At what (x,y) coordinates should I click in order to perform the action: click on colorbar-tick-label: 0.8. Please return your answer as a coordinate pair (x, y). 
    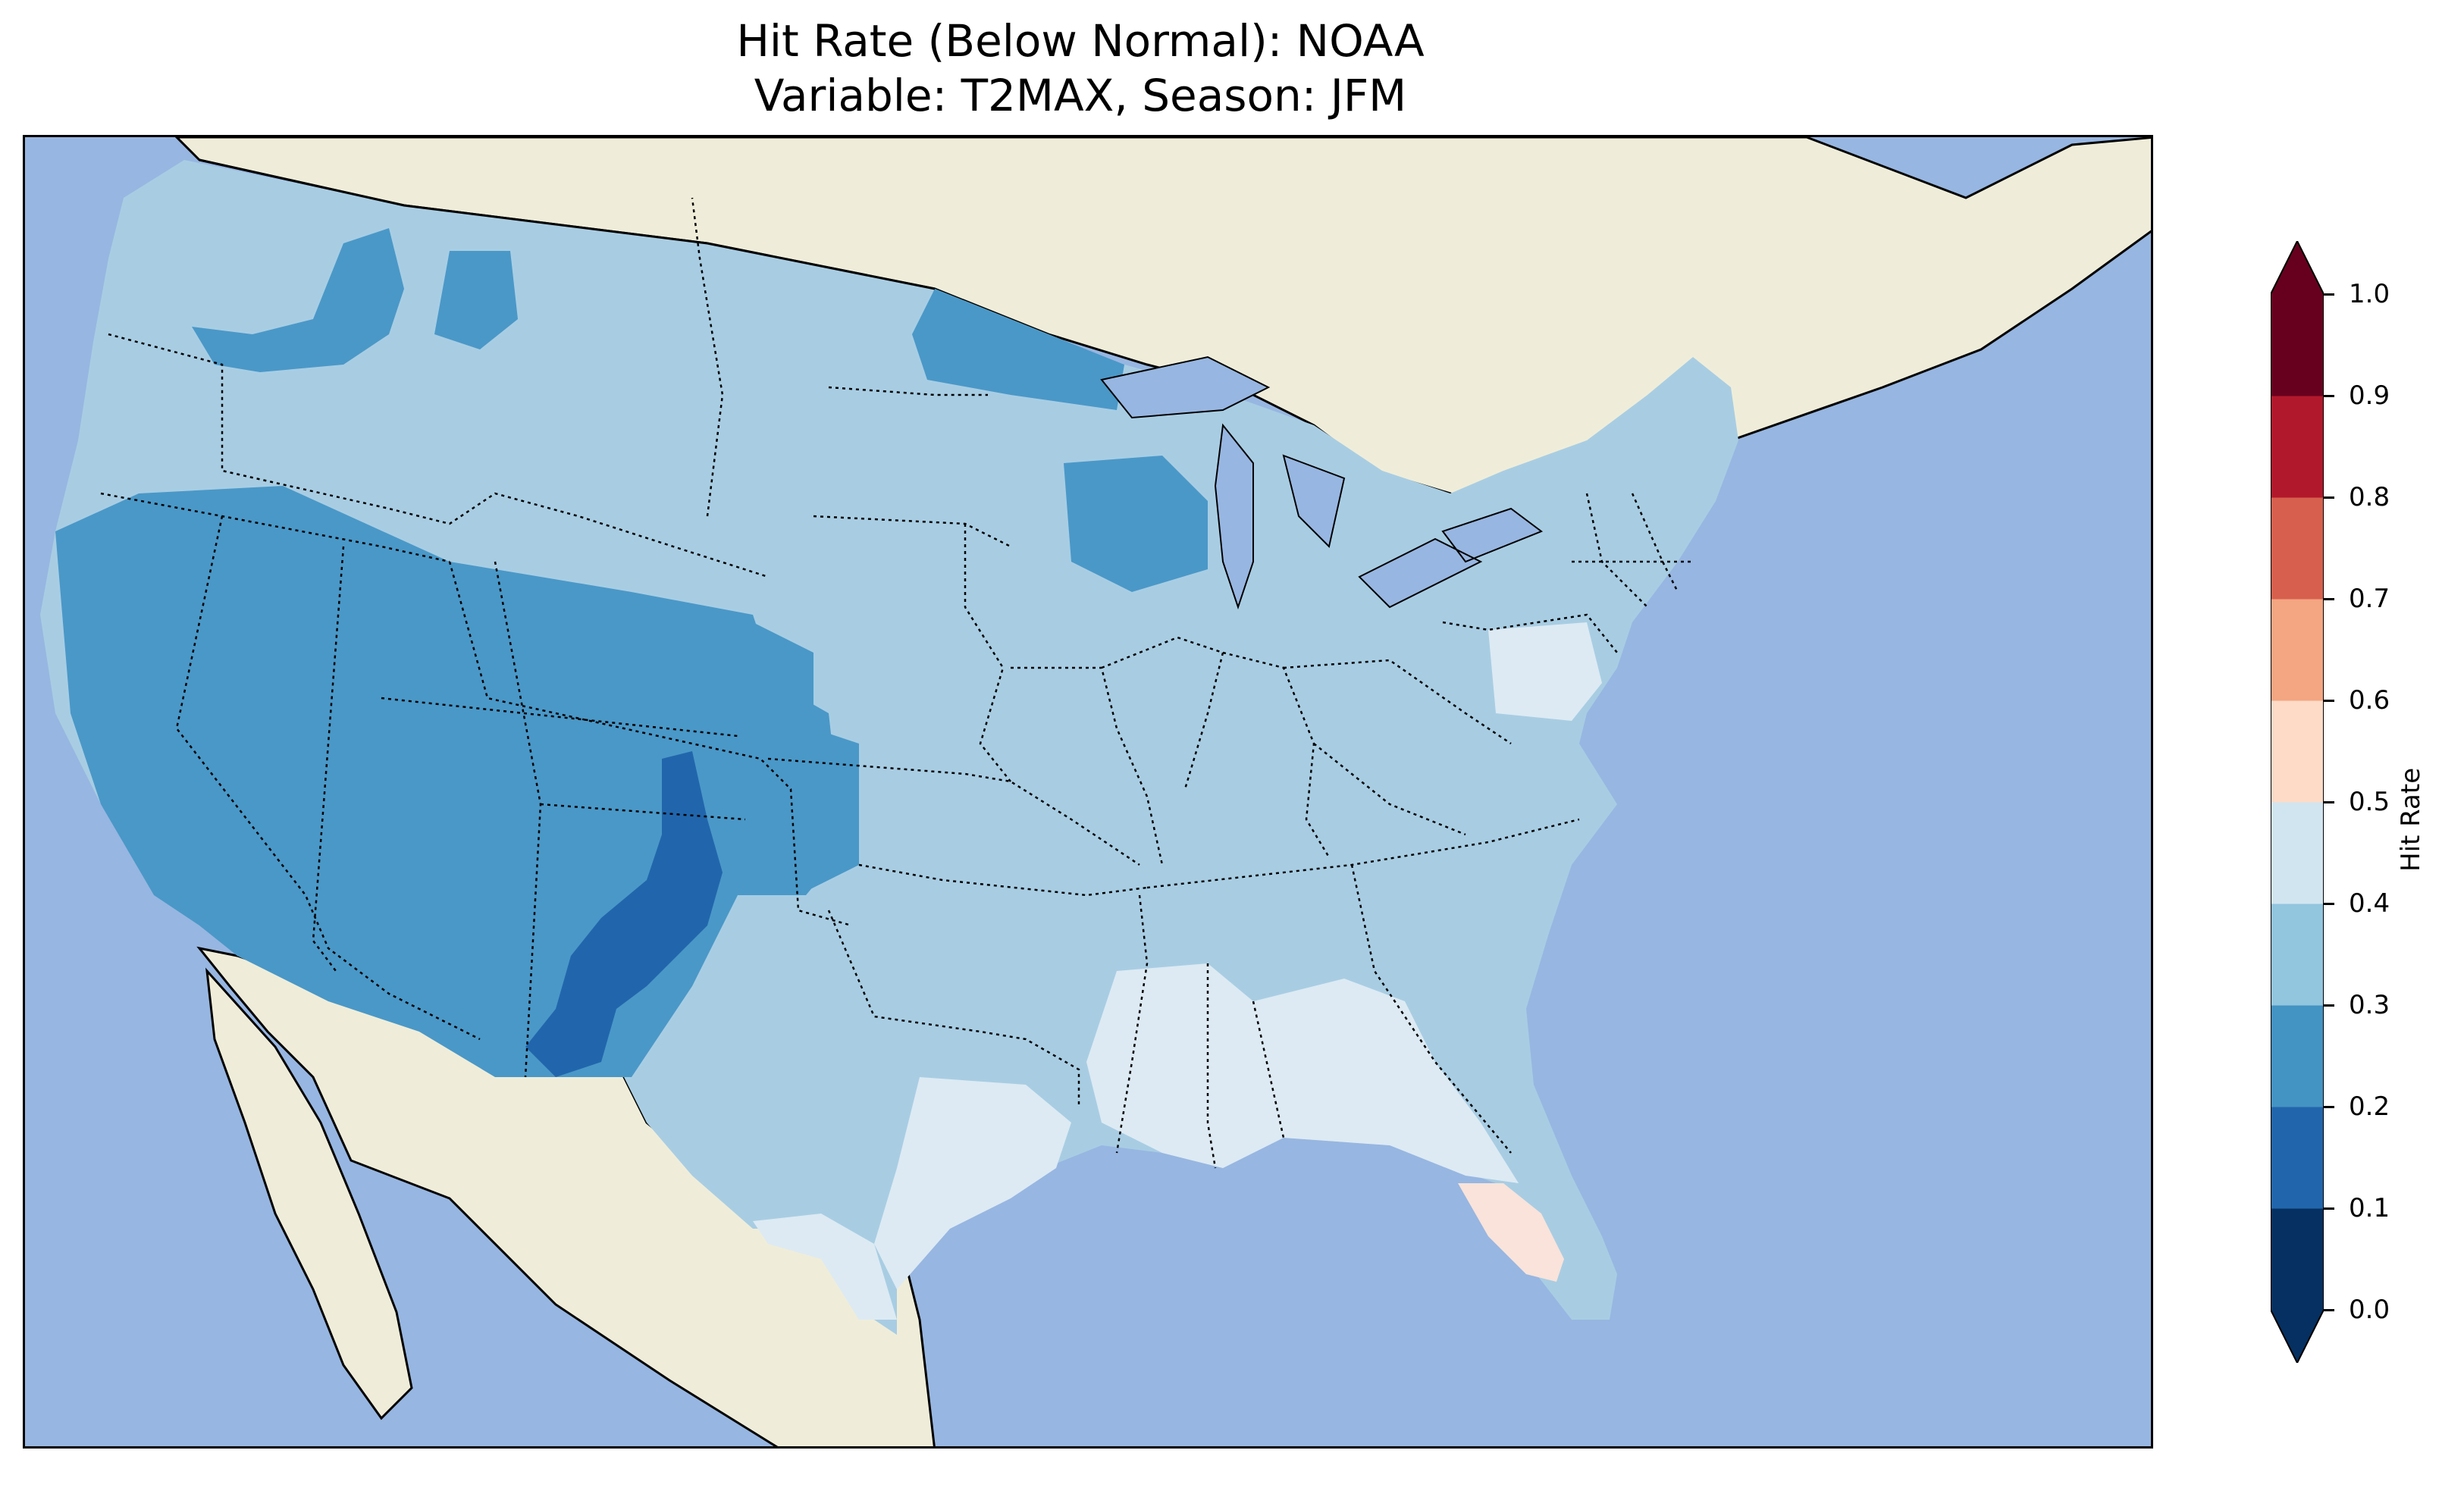
    Looking at the image, I should click on (2370, 497).